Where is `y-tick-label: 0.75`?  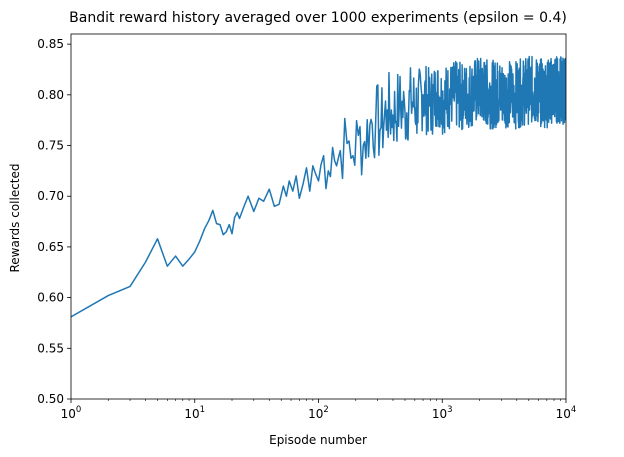
y-tick-label: 0.75 is located at coordinates (50, 146).